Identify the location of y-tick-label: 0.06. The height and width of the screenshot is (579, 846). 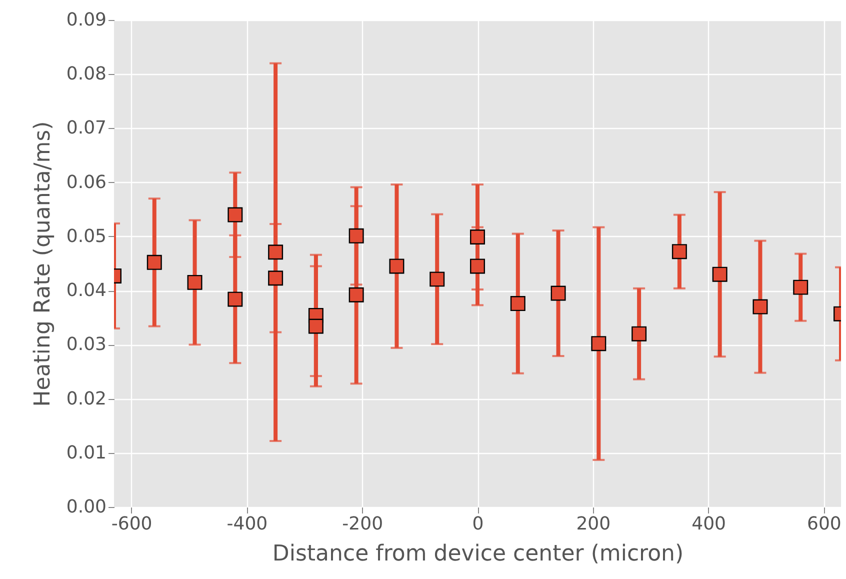
(86, 182).